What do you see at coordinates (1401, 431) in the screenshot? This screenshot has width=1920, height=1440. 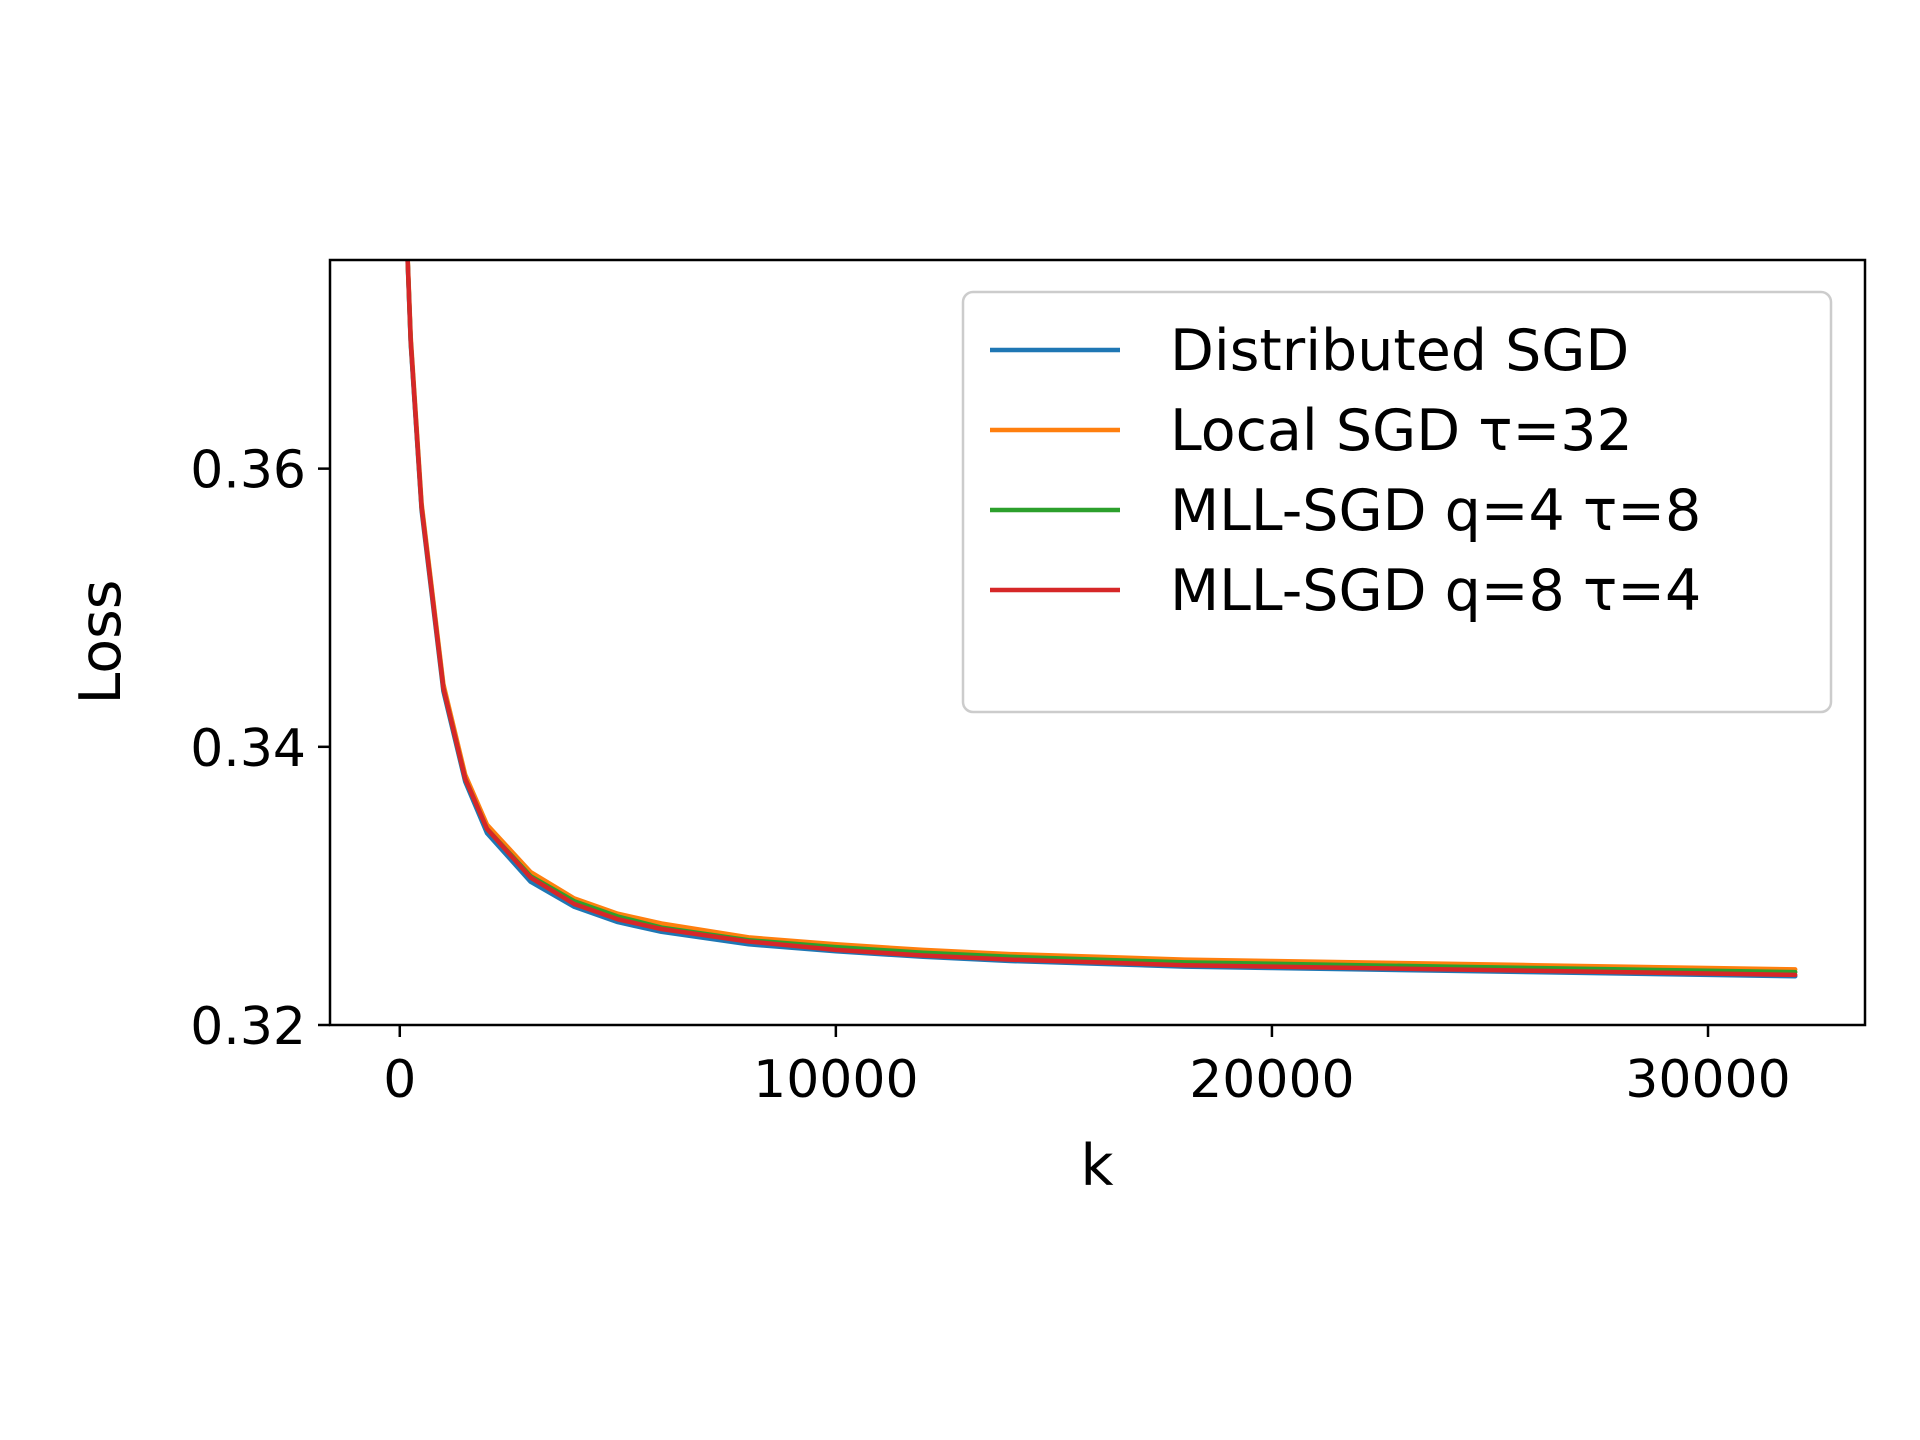 I see `legend-label: Local SGD τ=32` at bounding box center [1401, 431].